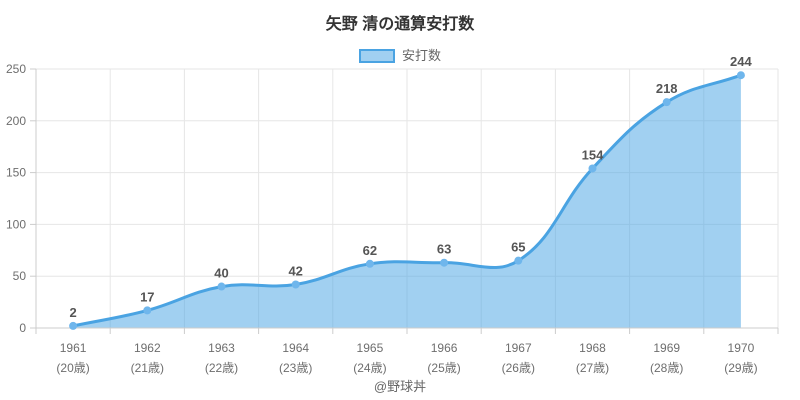  What do you see at coordinates (221, 348) in the screenshot?
I see `x-axis-label: 1963` at bounding box center [221, 348].